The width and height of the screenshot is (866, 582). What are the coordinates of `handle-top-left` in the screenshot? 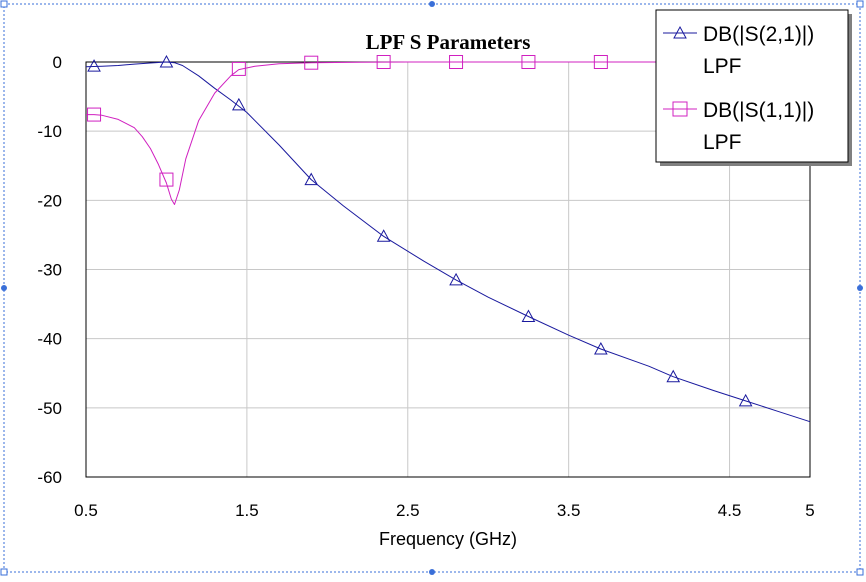 It's located at (4, 4).